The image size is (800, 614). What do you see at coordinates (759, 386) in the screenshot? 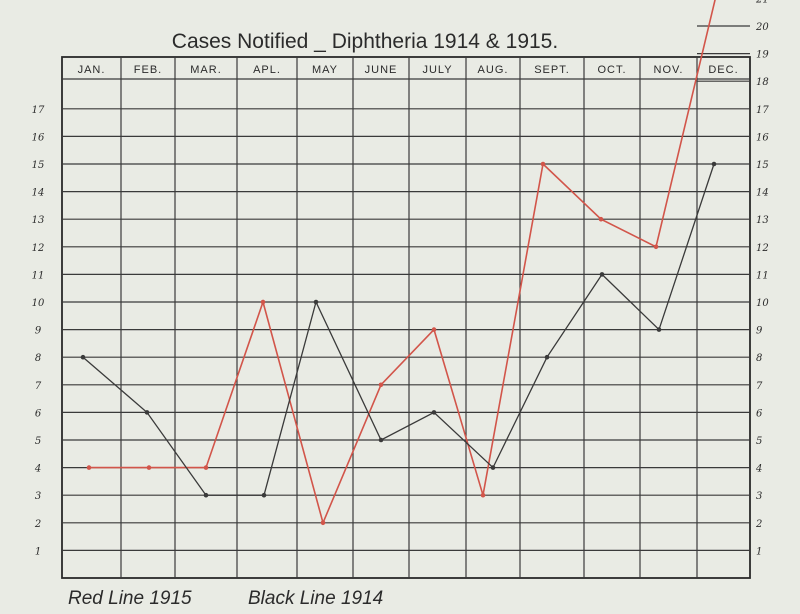
I see `right-tick-label: 7` at bounding box center [759, 386].